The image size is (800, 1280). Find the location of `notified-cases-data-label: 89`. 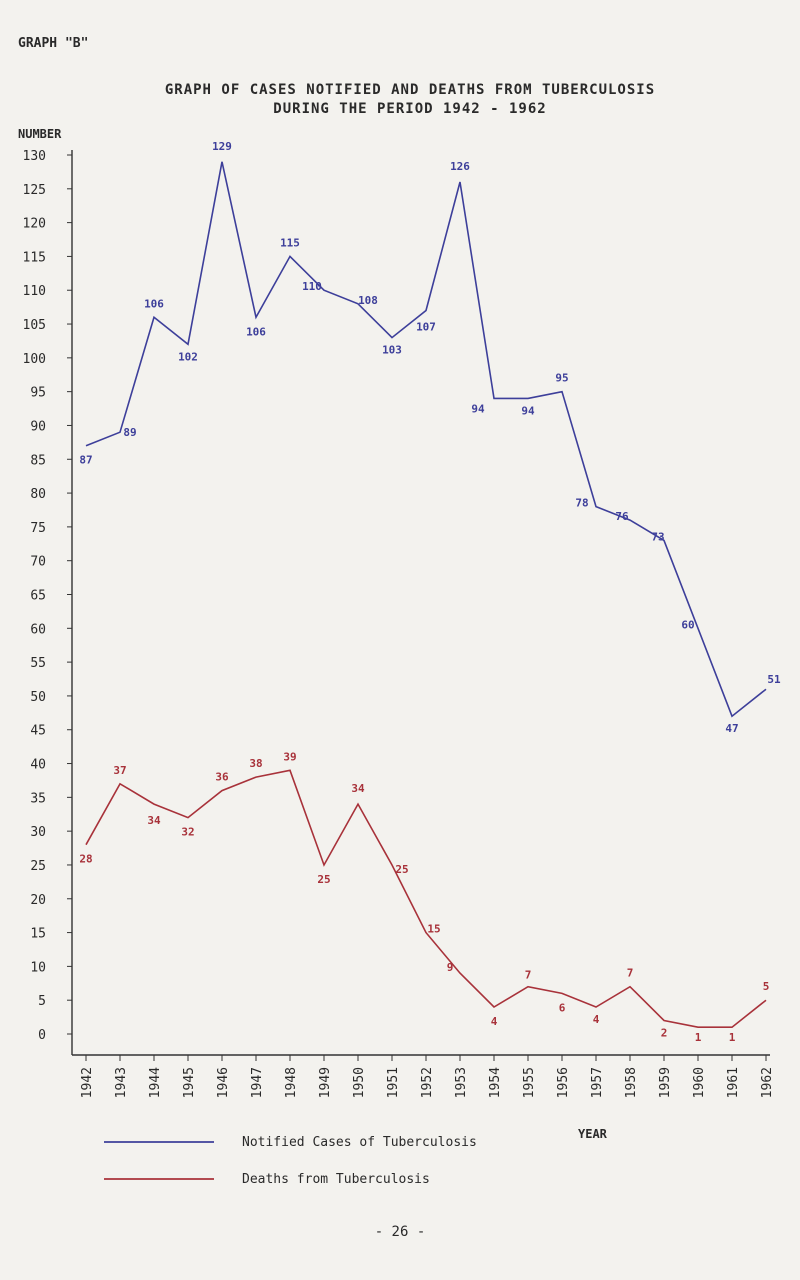

notified-cases-data-label: 89 is located at coordinates (129, 432).